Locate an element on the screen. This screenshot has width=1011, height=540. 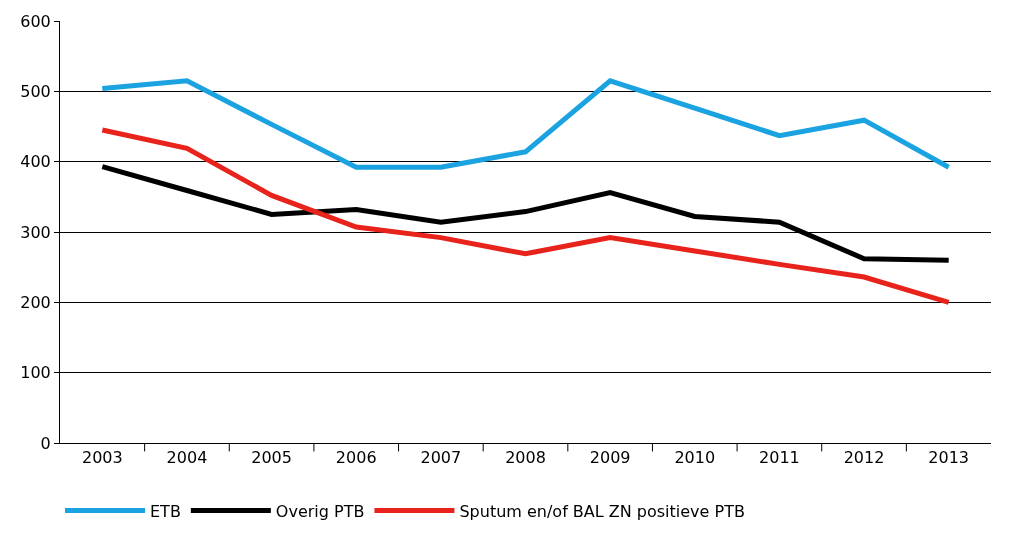
x-tick-label: 2007 is located at coordinates (441, 458).